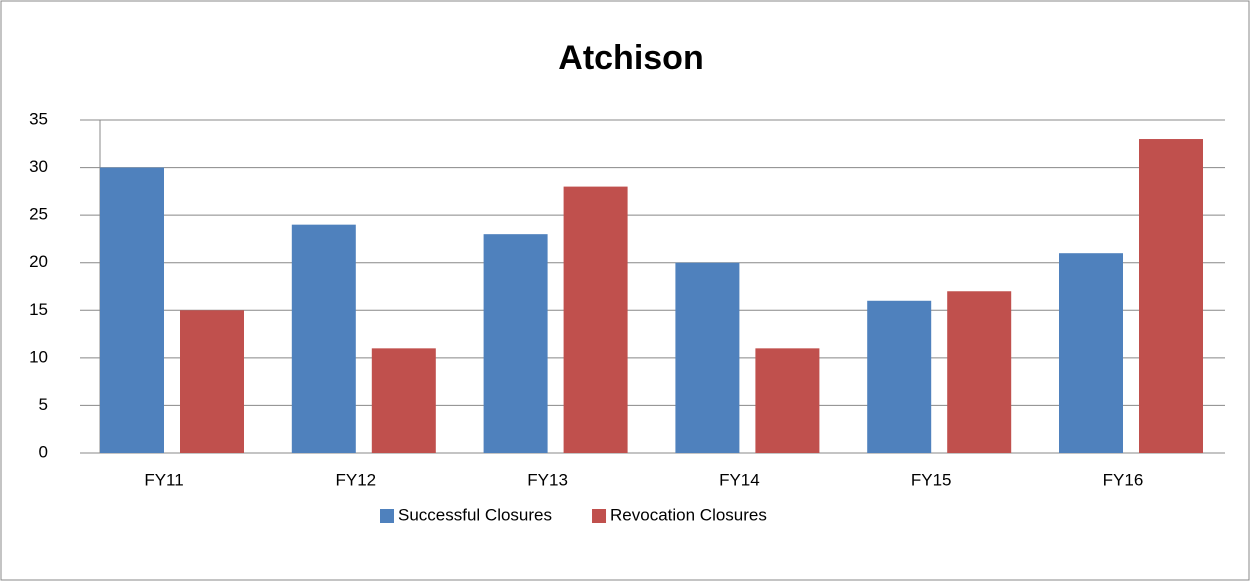 The height and width of the screenshot is (581, 1250). I want to click on x-tick-label: FY15, so click(931, 479).